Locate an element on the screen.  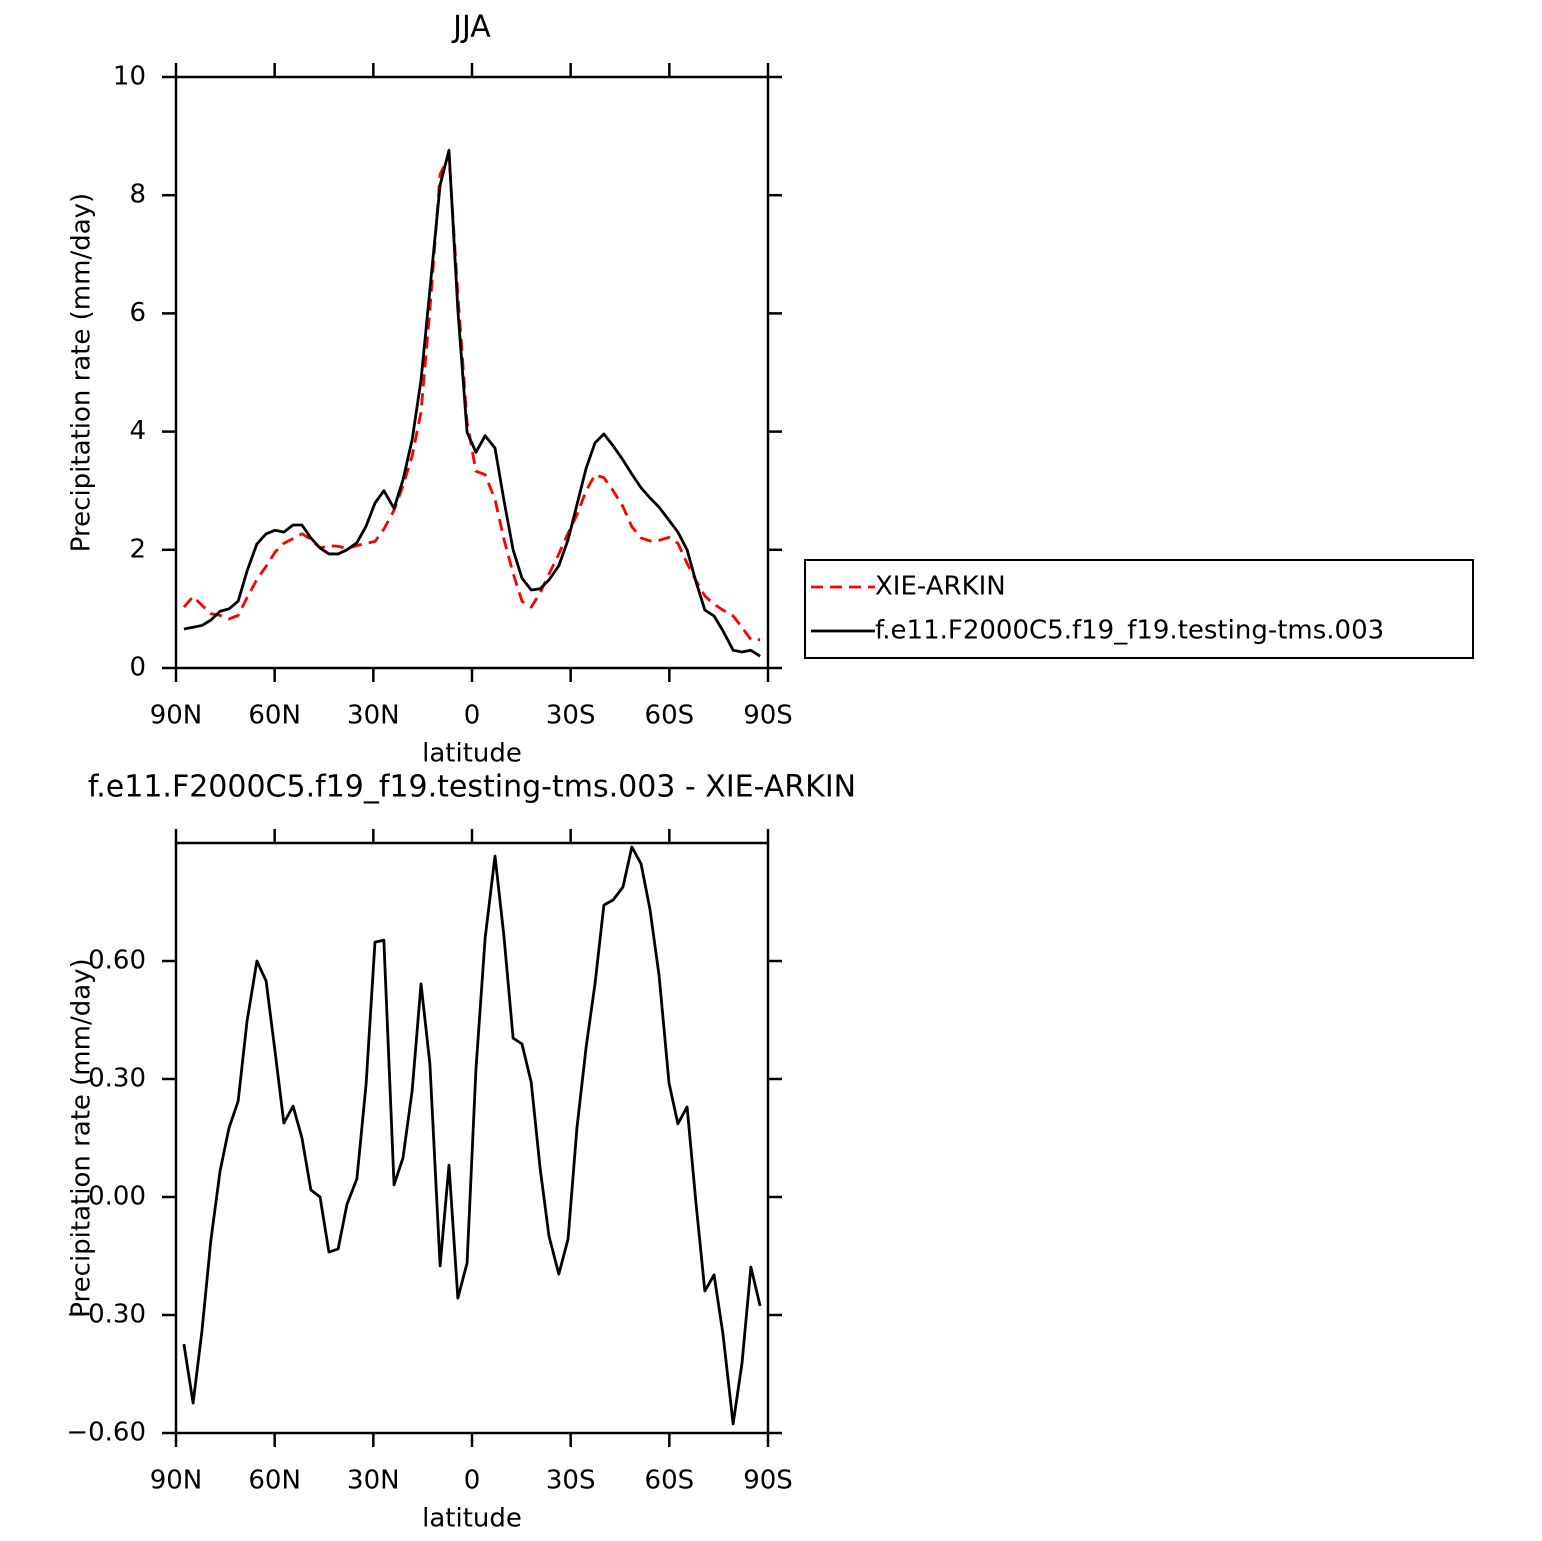
y-tick-label: −0.60 is located at coordinates (106, 1433).